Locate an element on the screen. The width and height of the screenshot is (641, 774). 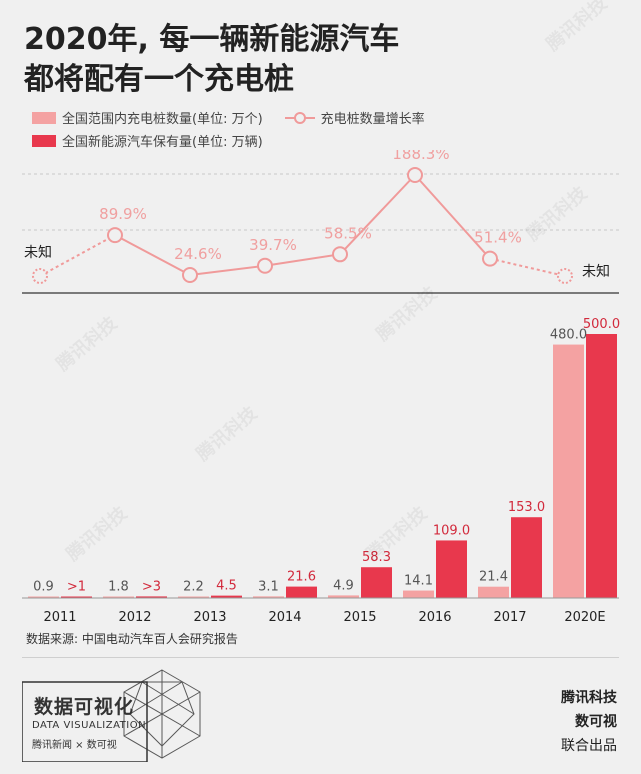
bar-label-charging-piles: 0.9 is located at coordinates (43, 587).